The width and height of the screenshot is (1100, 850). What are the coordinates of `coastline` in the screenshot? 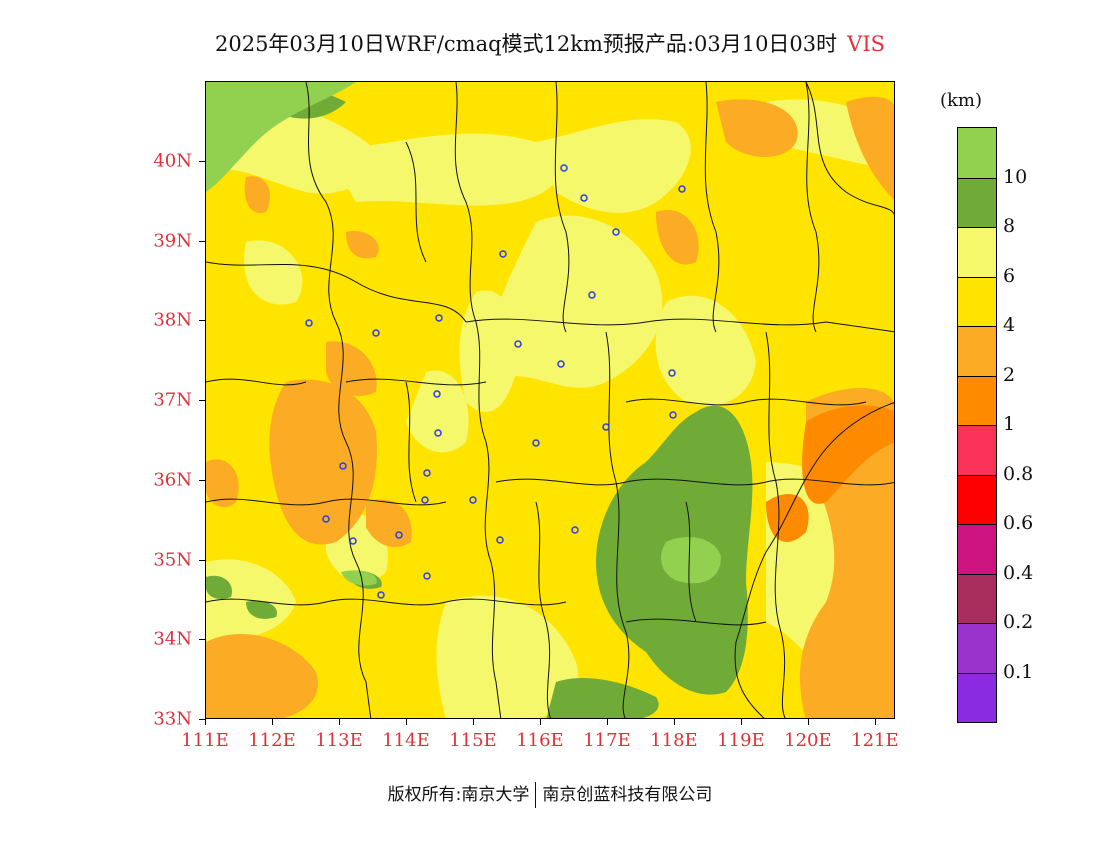 It's located at (814, 400).